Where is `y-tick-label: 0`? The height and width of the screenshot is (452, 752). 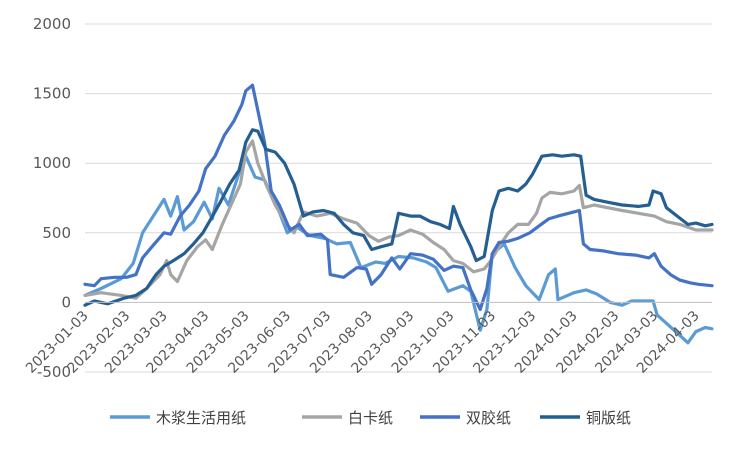
y-tick-label: 0 is located at coordinates (66, 302).